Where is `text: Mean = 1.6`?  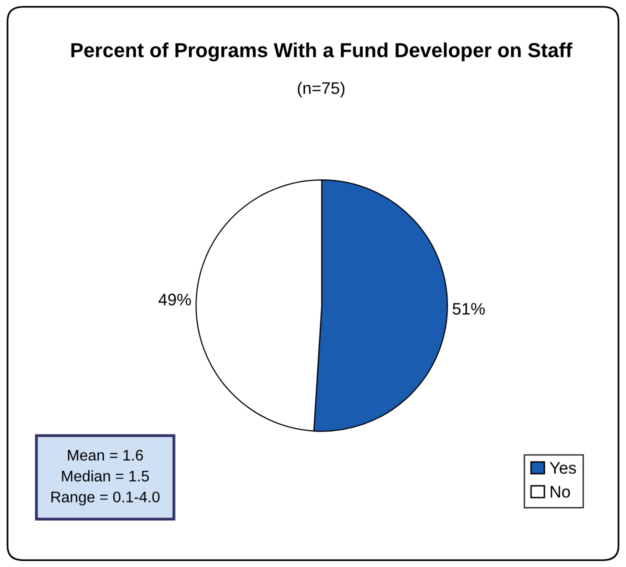 text: Mean = 1.6 is located at coordinates (105, 455).